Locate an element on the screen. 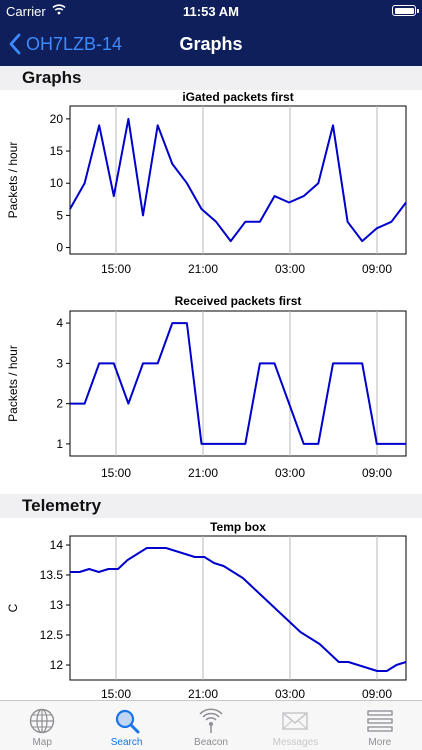 The height and width of the screenshot is (750, 422). page-title: Graphs is located at coordinates (211, 44).